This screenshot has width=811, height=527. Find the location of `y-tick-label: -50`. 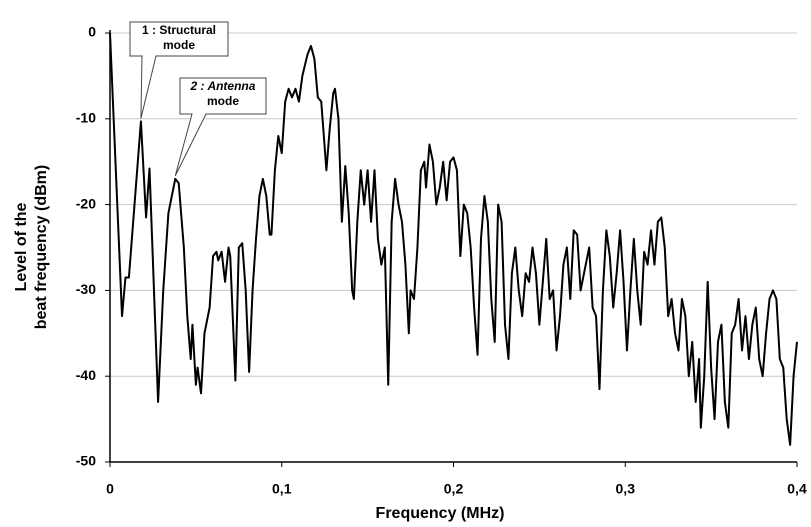

y-tick-label: -50 is located at coordinates (86, 461).